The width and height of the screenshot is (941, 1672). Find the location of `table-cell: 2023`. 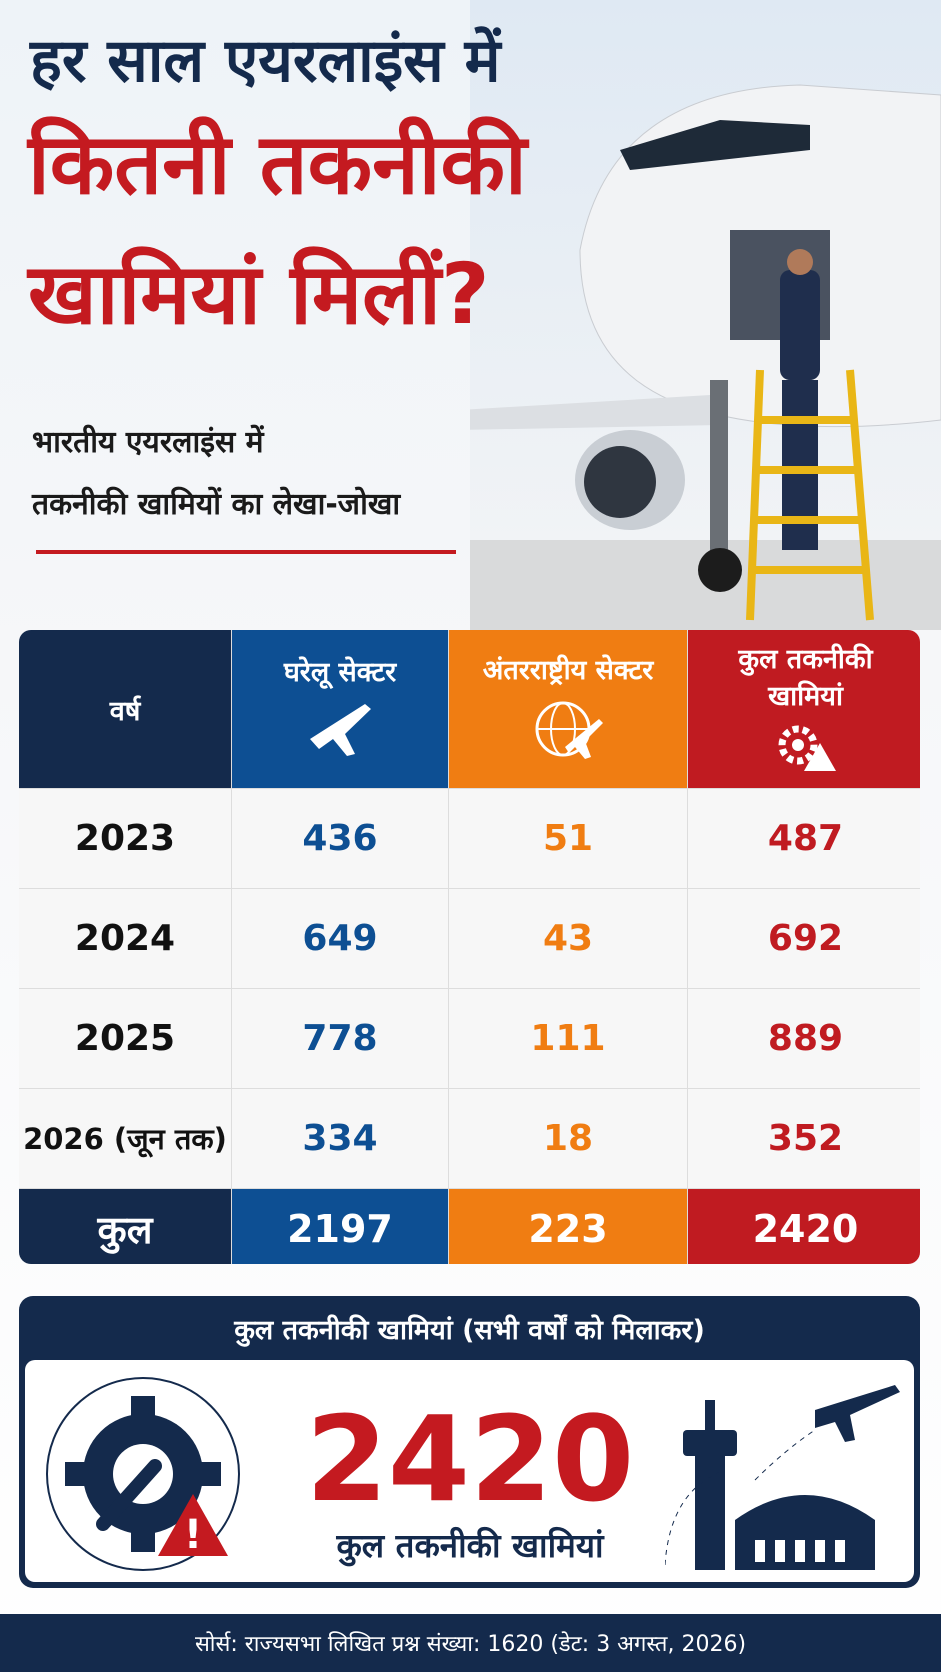

table-cell: 2023 is located at coordinates (125, 838).